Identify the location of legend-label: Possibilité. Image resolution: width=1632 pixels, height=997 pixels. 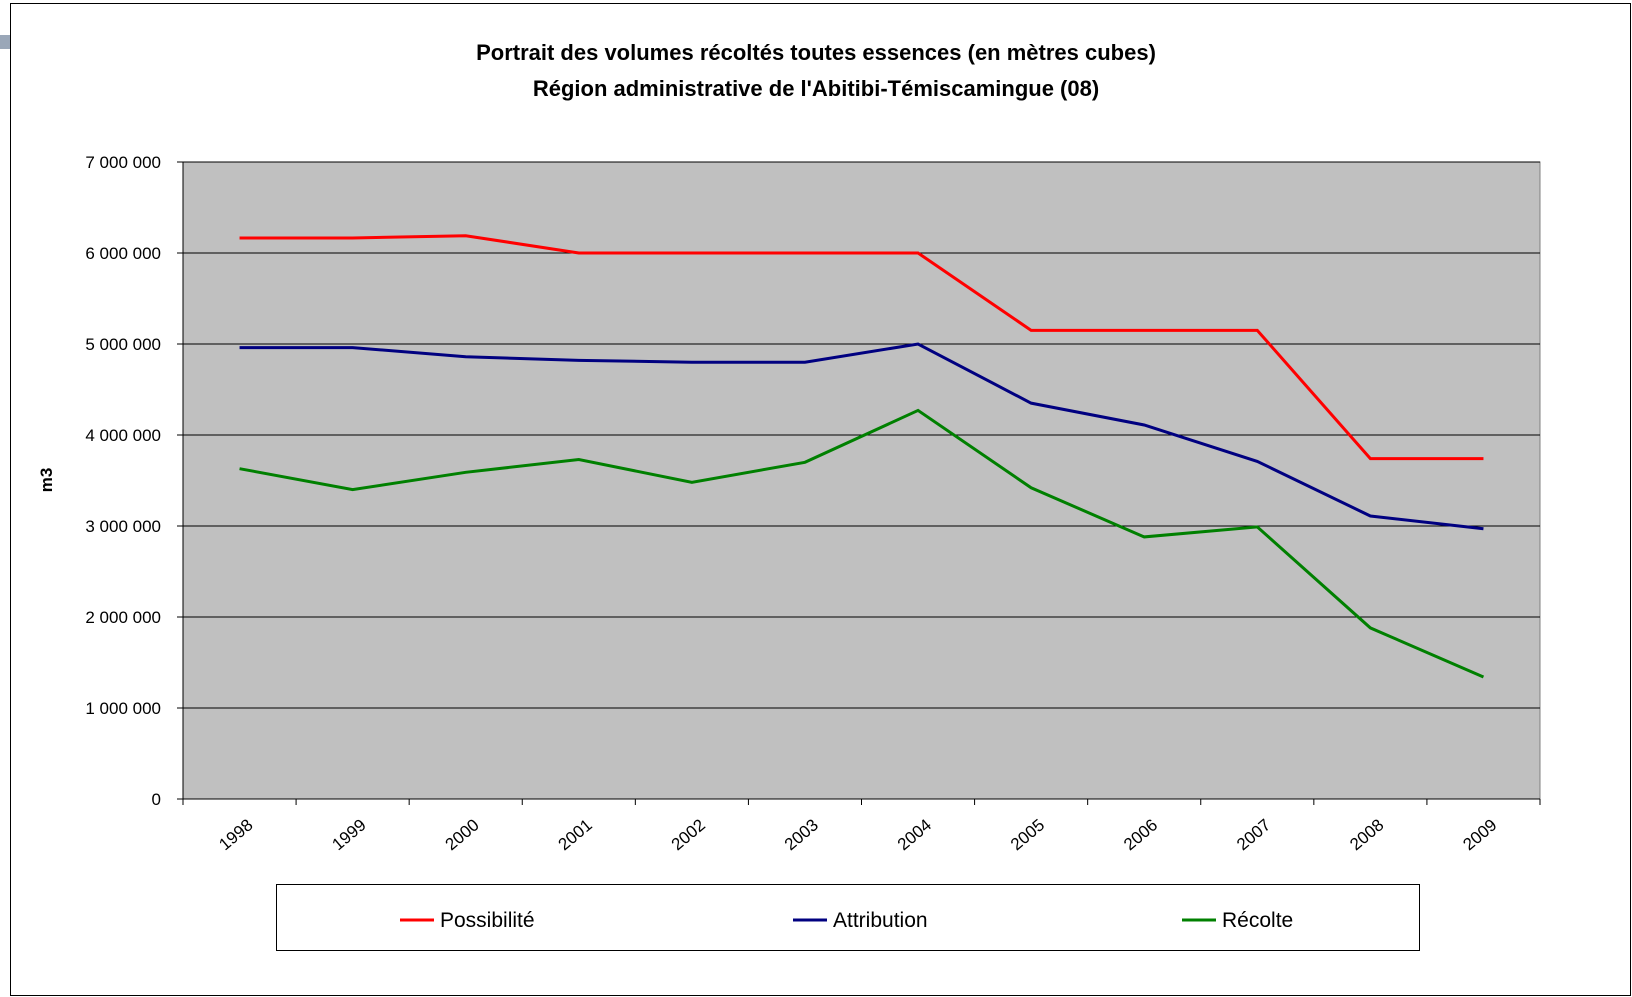
(487, 920).